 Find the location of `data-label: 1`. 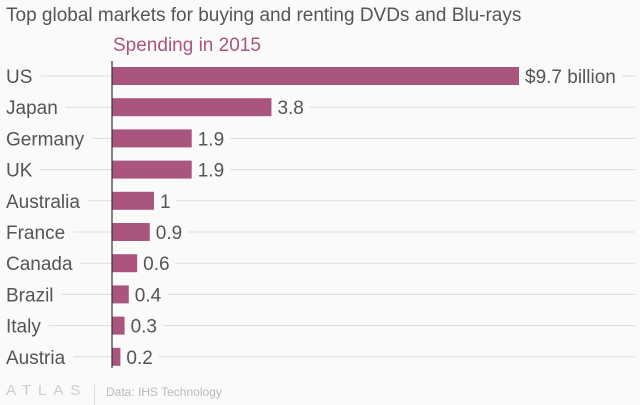

data-label: 1 is located at coordinates (165, 202).